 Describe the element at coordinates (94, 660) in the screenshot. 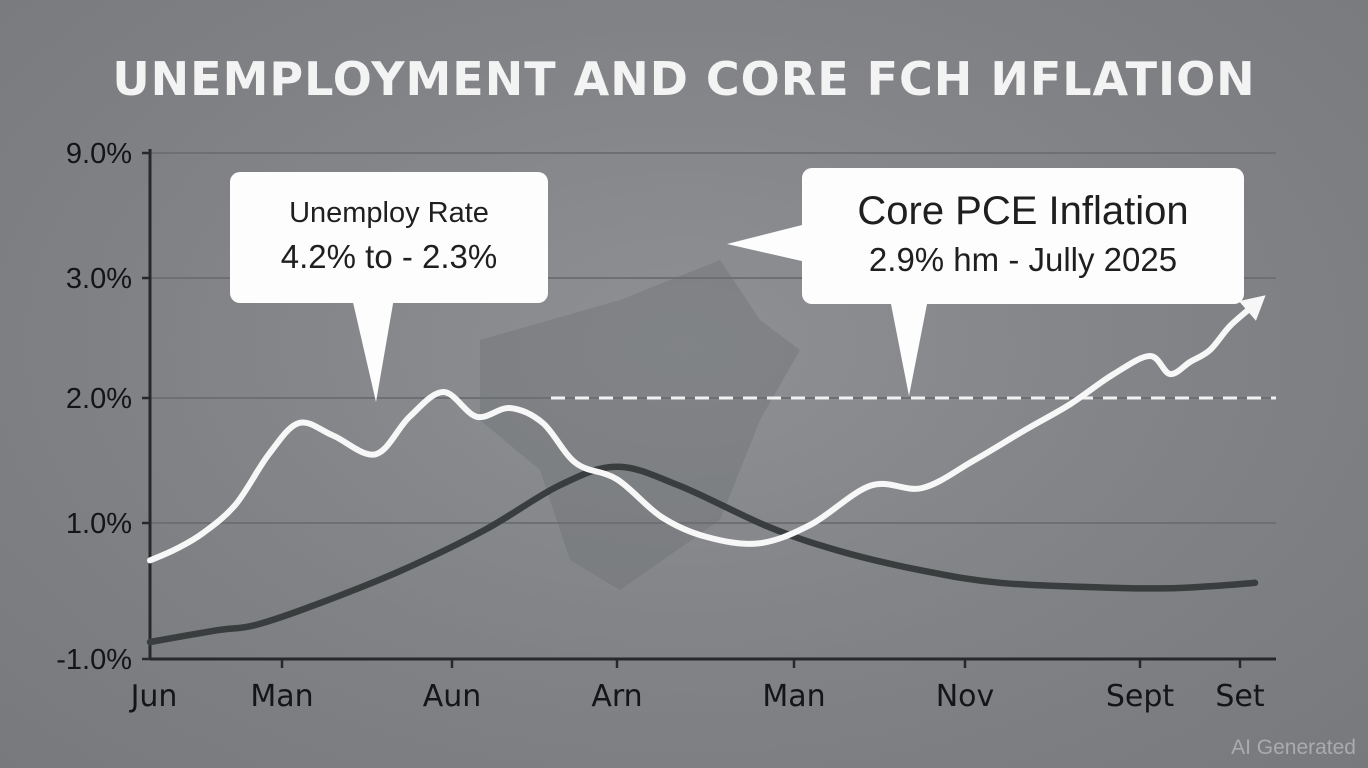

I see `y-tick-label: -1.0%` at that location.